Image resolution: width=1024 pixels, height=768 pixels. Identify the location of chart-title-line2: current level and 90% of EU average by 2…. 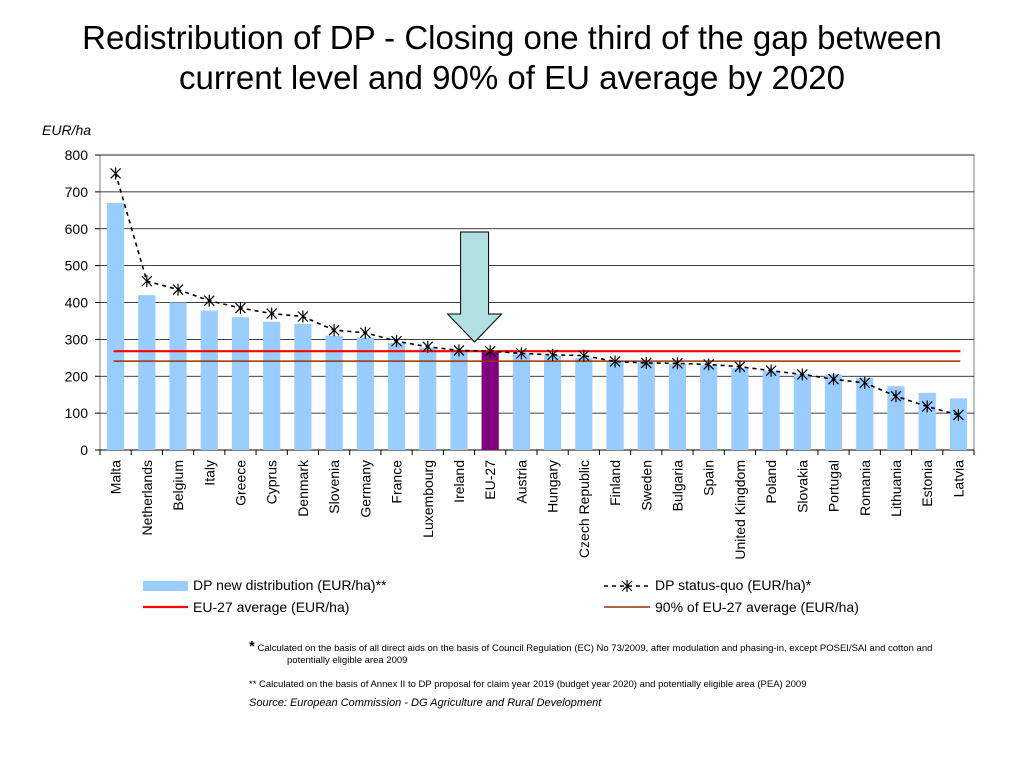
(512, 77).